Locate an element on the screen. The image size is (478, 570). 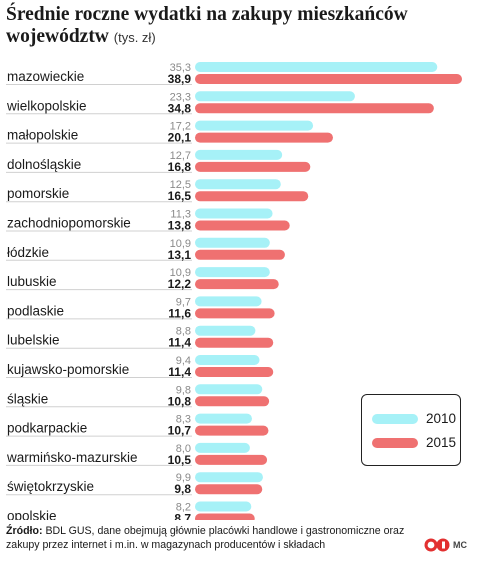
chart-legend: 2010 2015 is located at coordinates (411, 430).